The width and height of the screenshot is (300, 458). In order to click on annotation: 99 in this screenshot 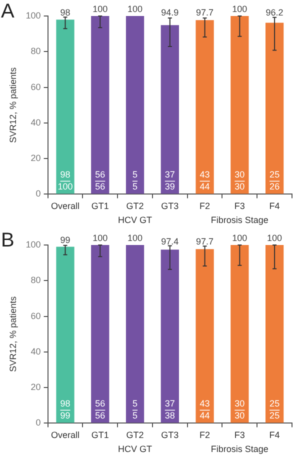, I will do `click(65, 415)`.